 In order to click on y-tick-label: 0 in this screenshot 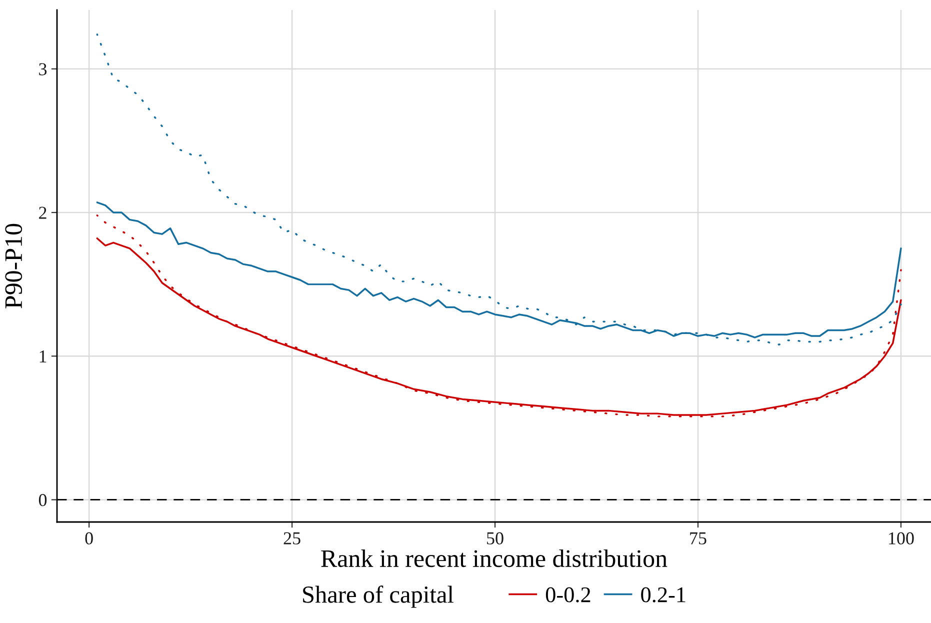, I will do `click(42, 500)`.